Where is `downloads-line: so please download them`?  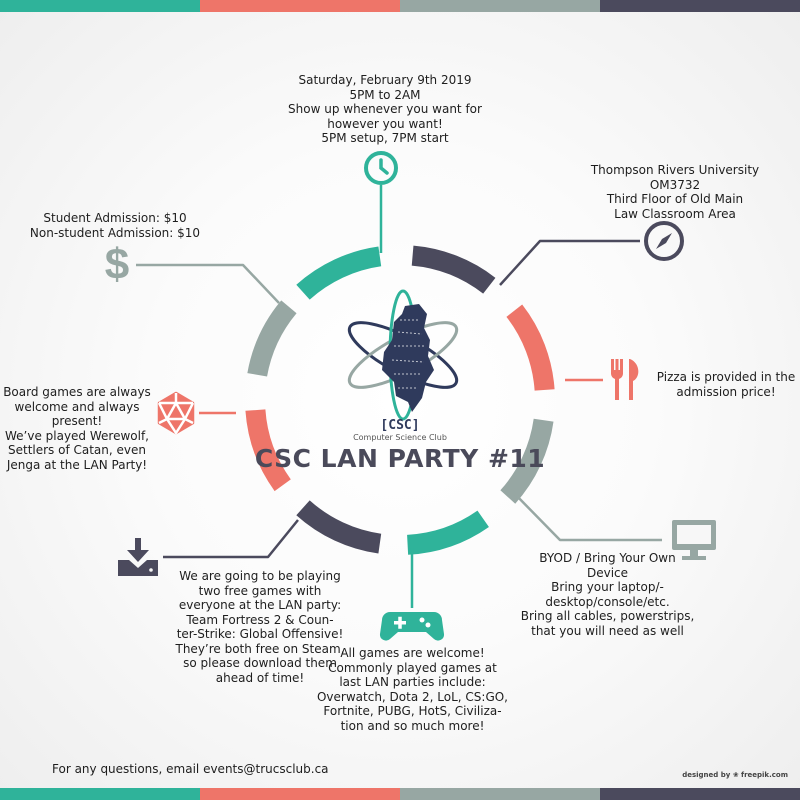
downloads-line: so please download them is located at coordinates (260, 663).